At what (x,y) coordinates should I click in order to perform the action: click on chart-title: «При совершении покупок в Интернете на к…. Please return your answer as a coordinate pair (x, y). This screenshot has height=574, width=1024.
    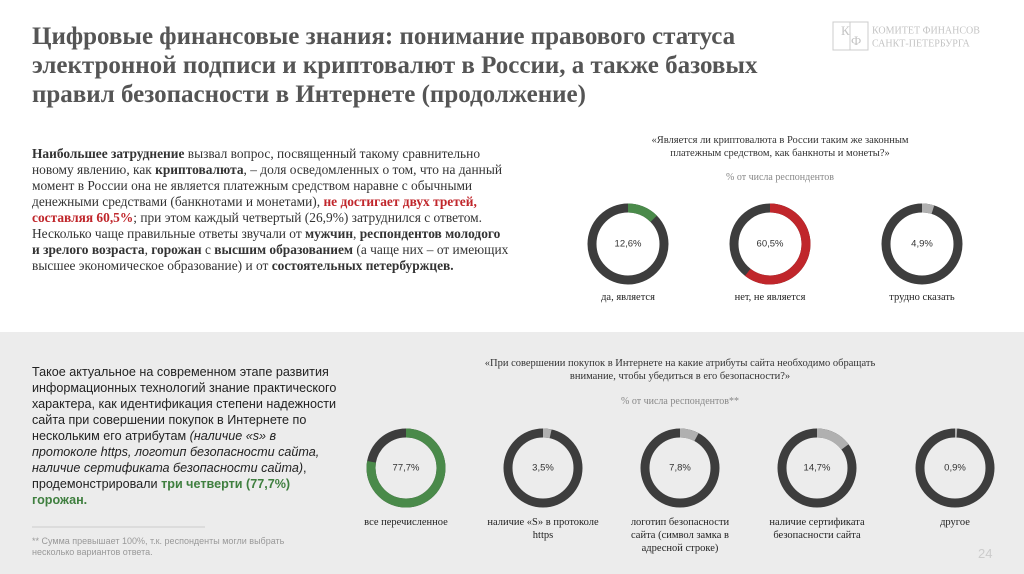
    Looking at the image, I should click on (680, 370).